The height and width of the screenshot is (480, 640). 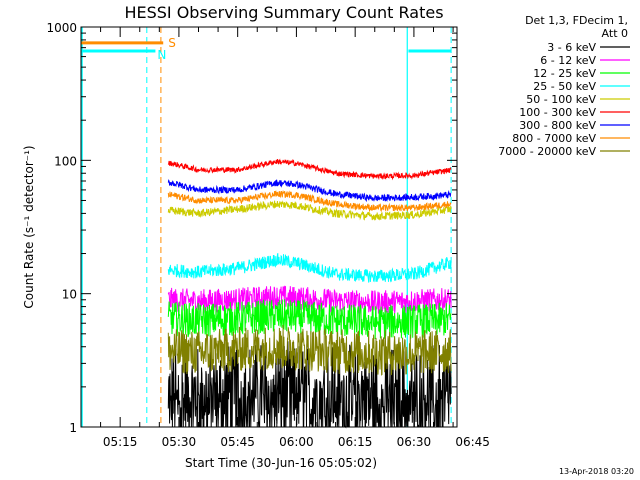 What do you see at coordinates (557, 125) in the screenshot?
I see `legend-label: 300 - 800 keV` at bounding box center [557, 125].